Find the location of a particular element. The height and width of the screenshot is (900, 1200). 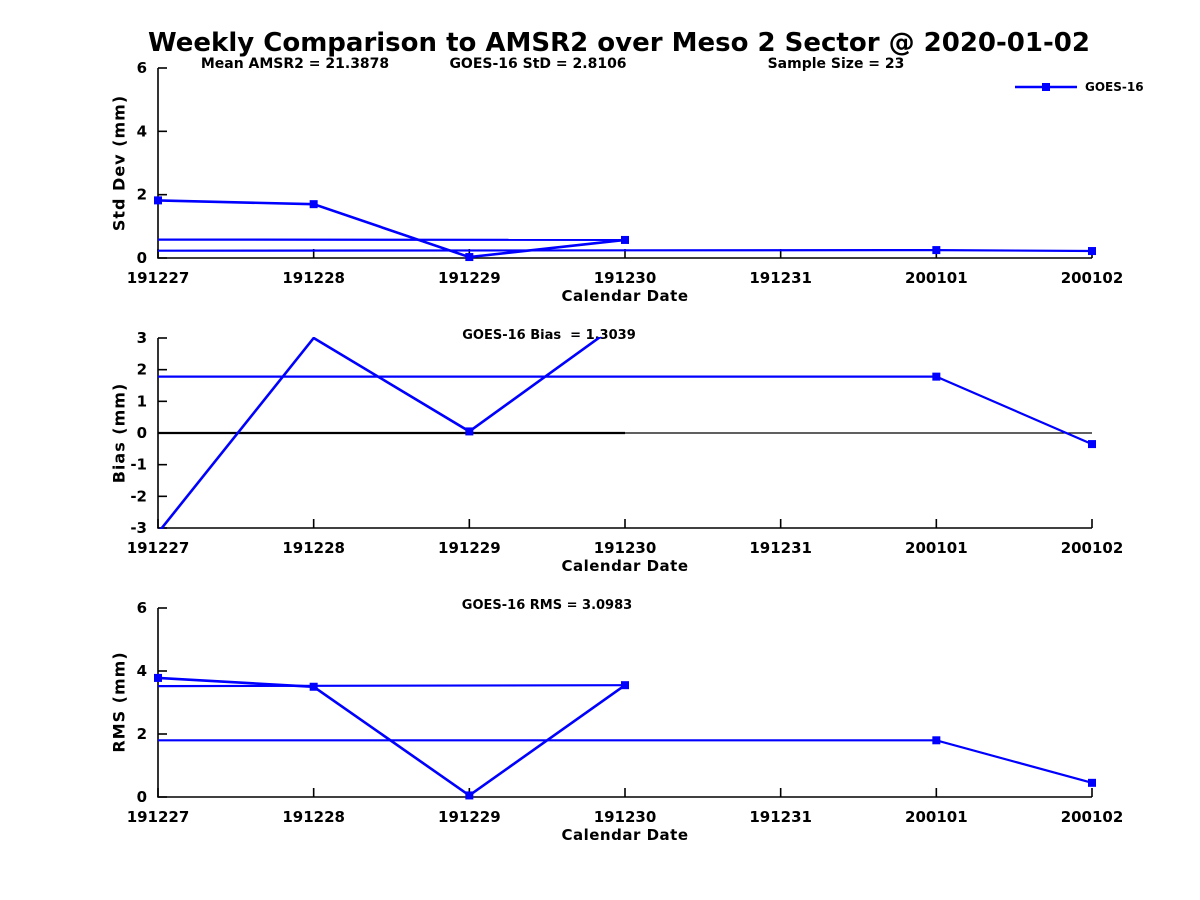

x-axis-label-panel2: Calendar Date is located at coordinates (625, 566).